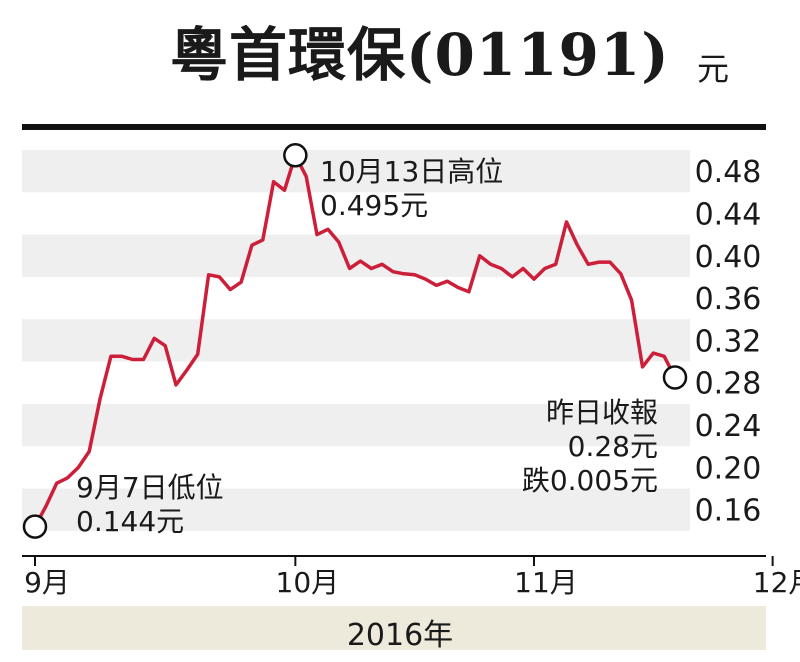  Describe the element at coordinates (546, 582) in the screenshot. I see `x-tick-label: 11月` at that location.